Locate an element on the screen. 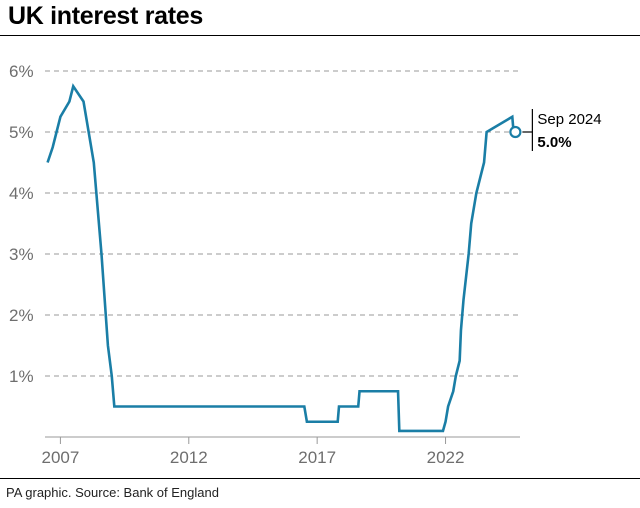  y-tick-label: 4% is located at coordinates (21, 193).